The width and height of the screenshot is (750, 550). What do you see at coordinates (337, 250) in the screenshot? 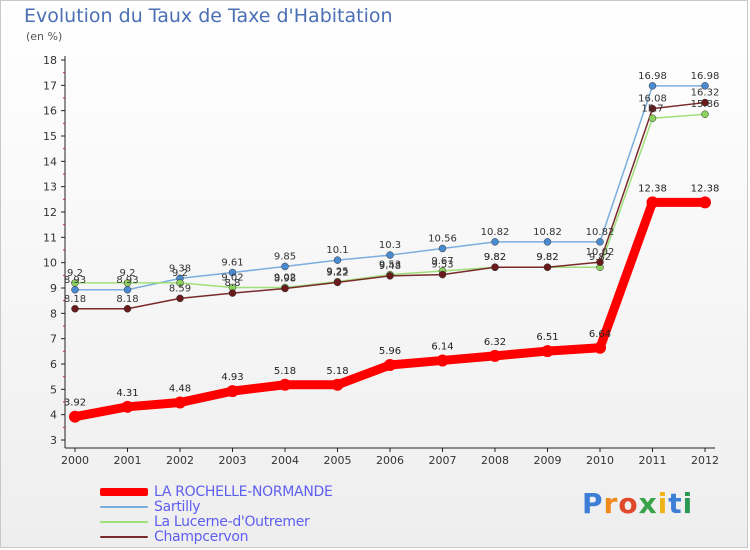
I see `data-label: 10.1` at bounding box center [337, 250].